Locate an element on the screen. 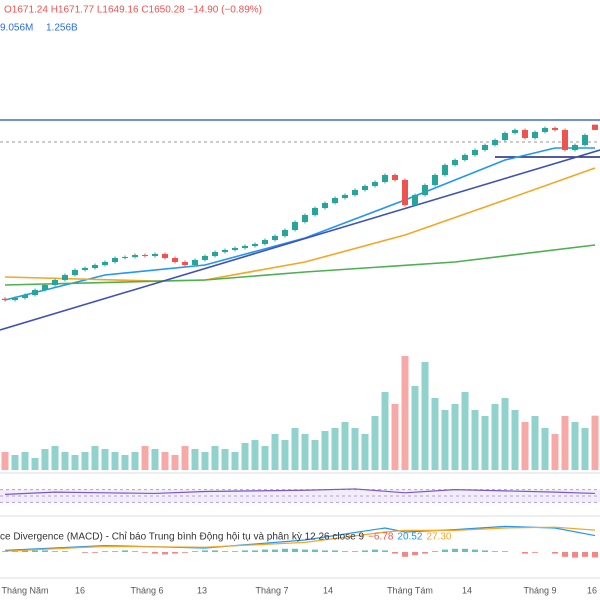 The image size is (600, 600). x-tick-label: 13 is located at coordinates (202, 590).